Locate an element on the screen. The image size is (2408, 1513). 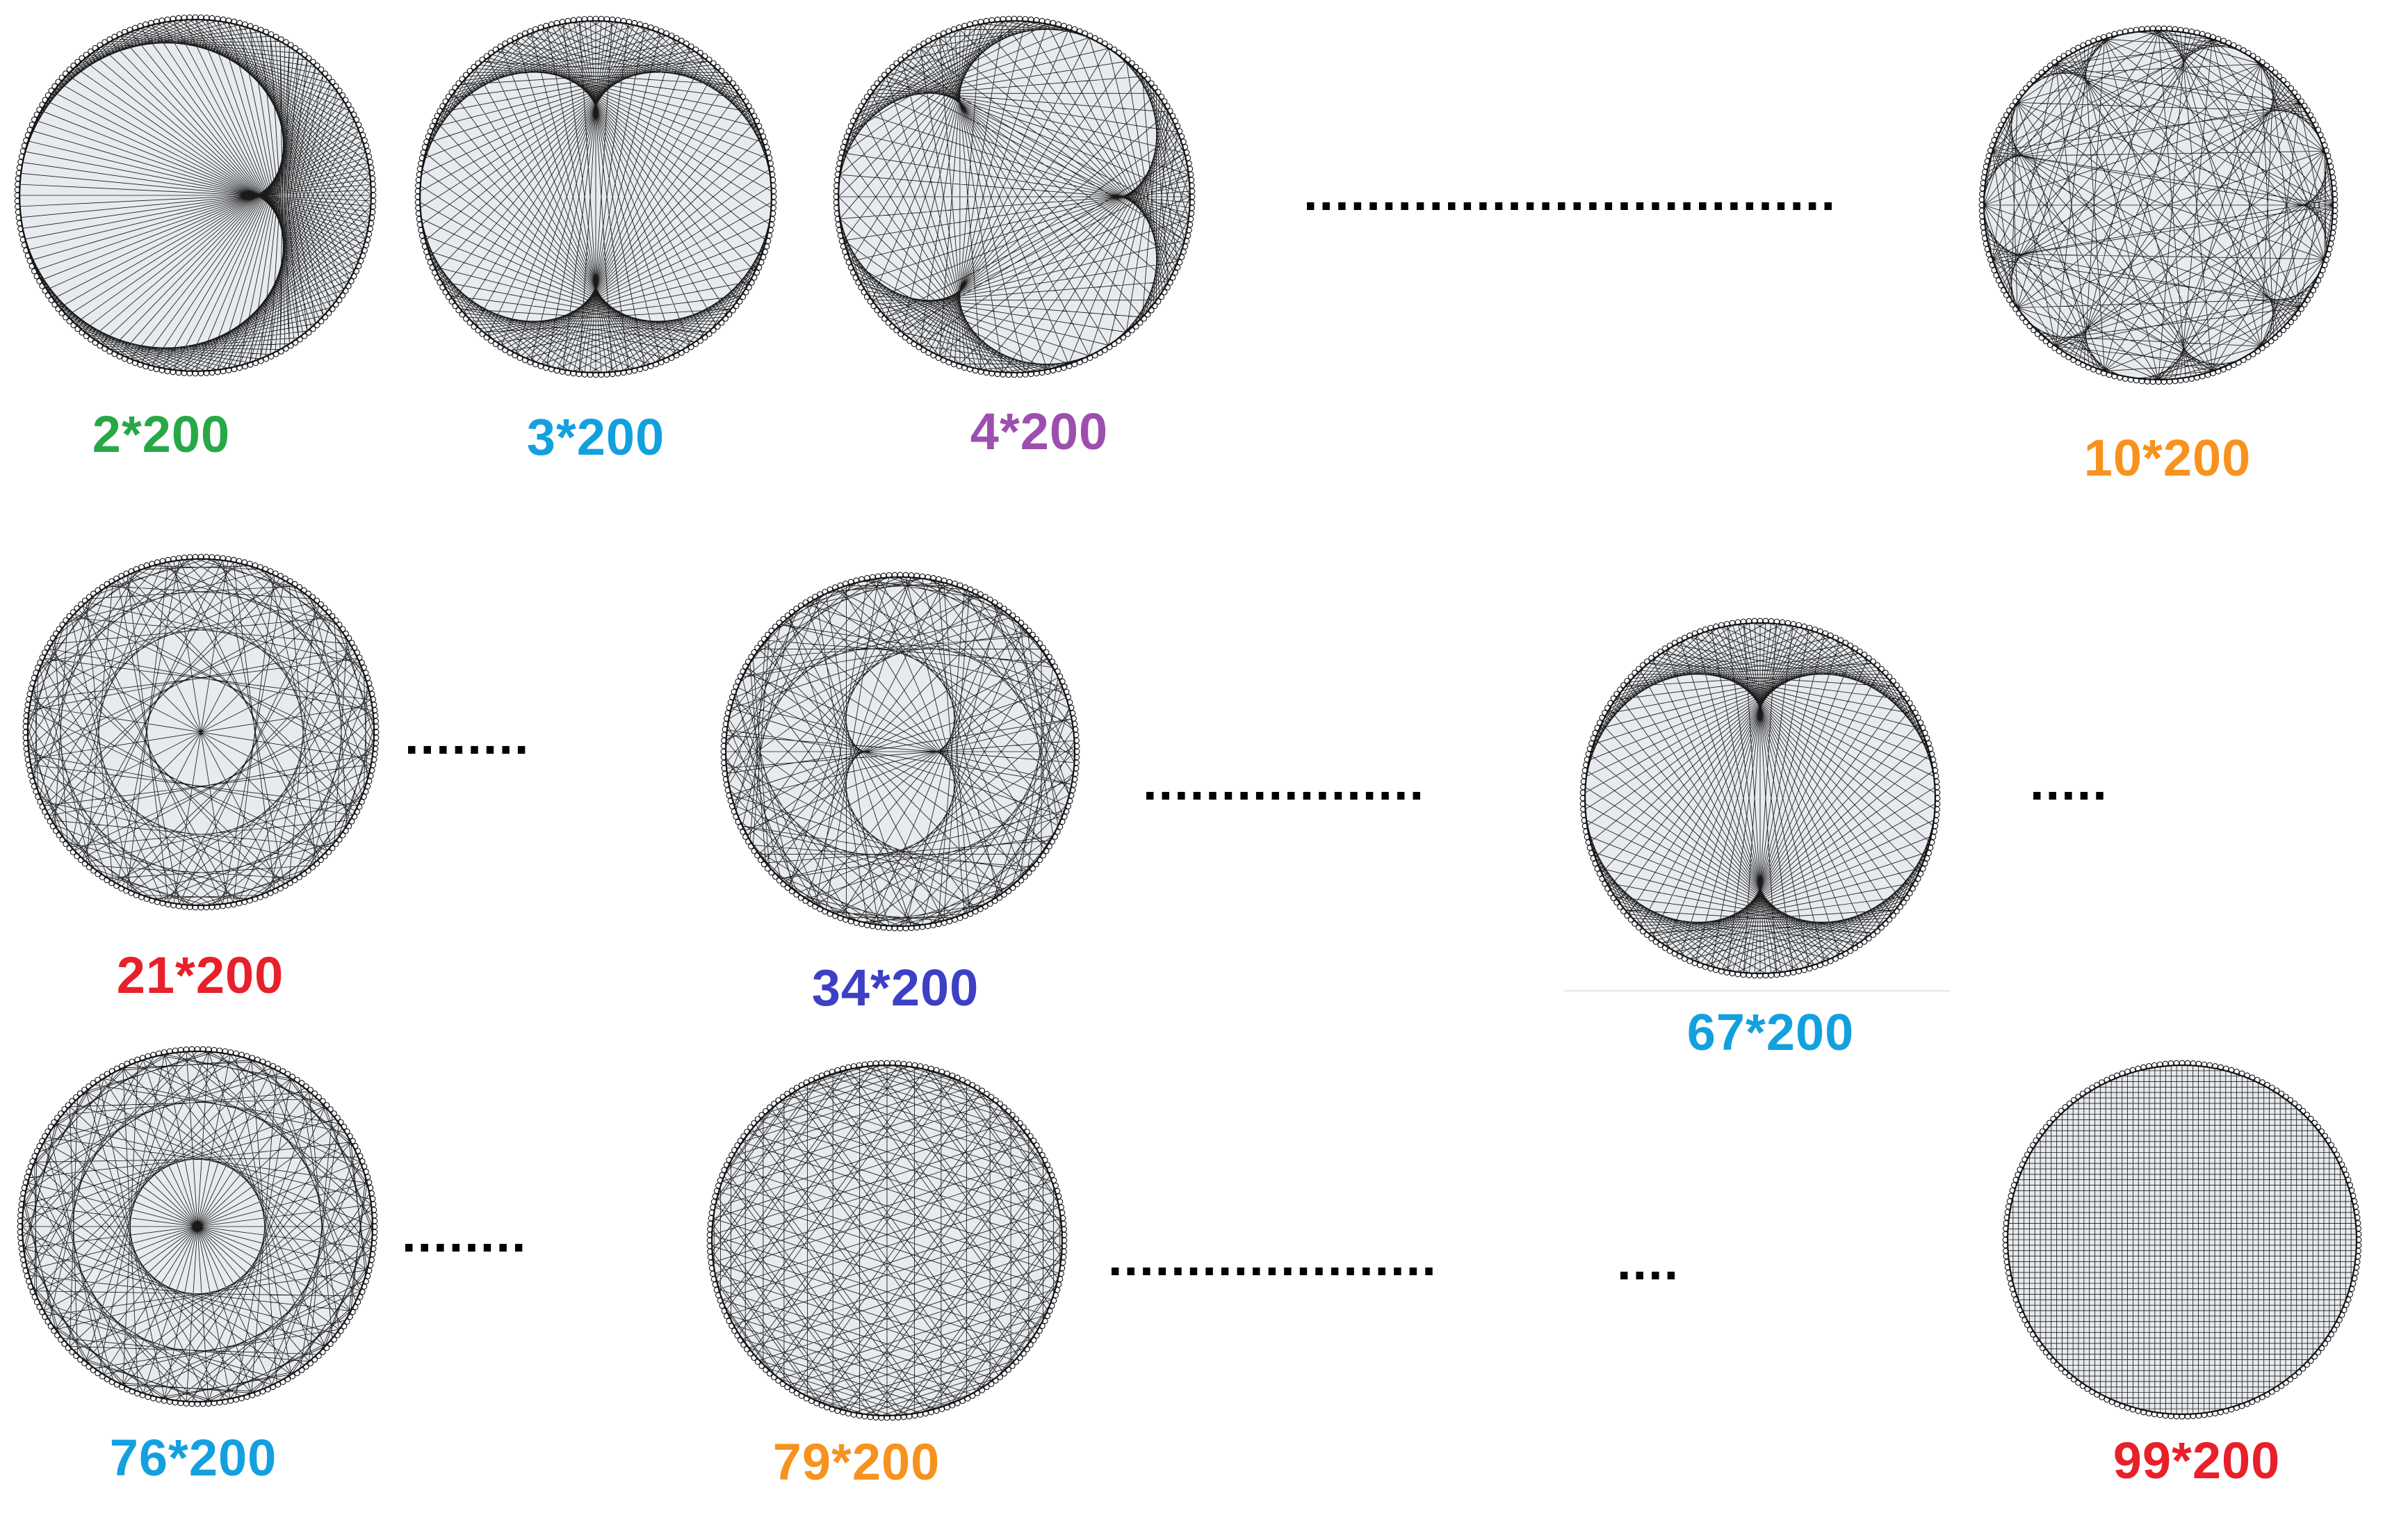
label-79: 79*200 is located at coordinates (856, 1462).